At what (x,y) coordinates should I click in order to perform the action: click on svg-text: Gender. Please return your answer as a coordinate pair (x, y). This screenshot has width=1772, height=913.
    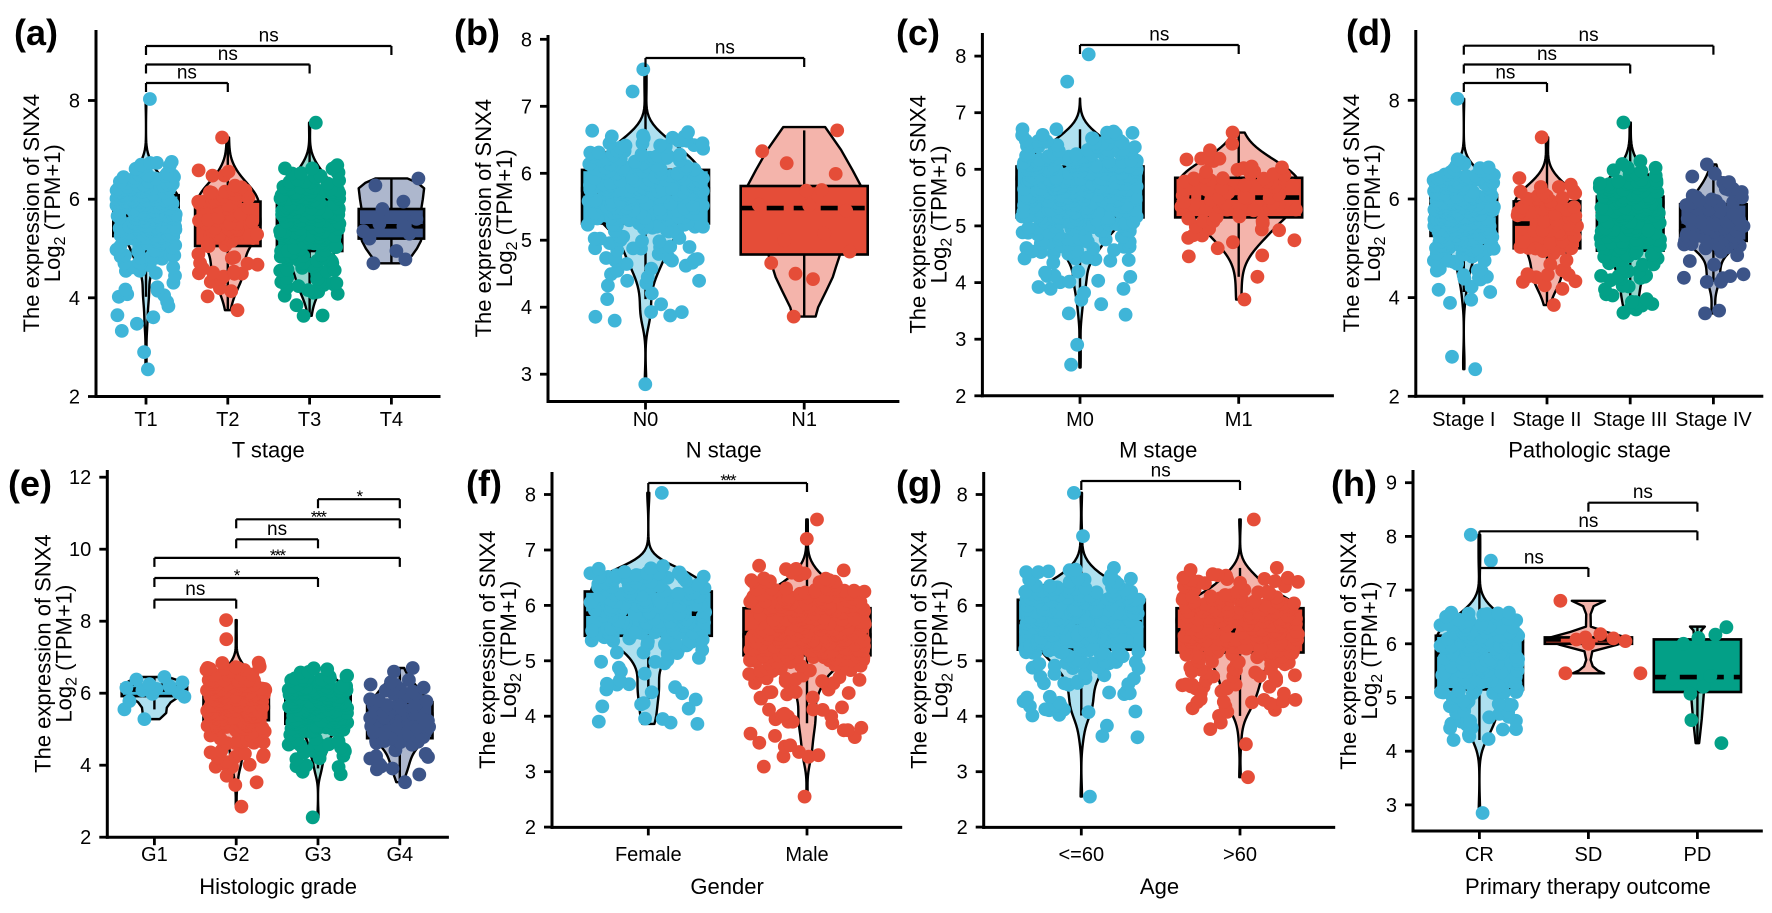
    Looking at the image, I should click on (726, 886).